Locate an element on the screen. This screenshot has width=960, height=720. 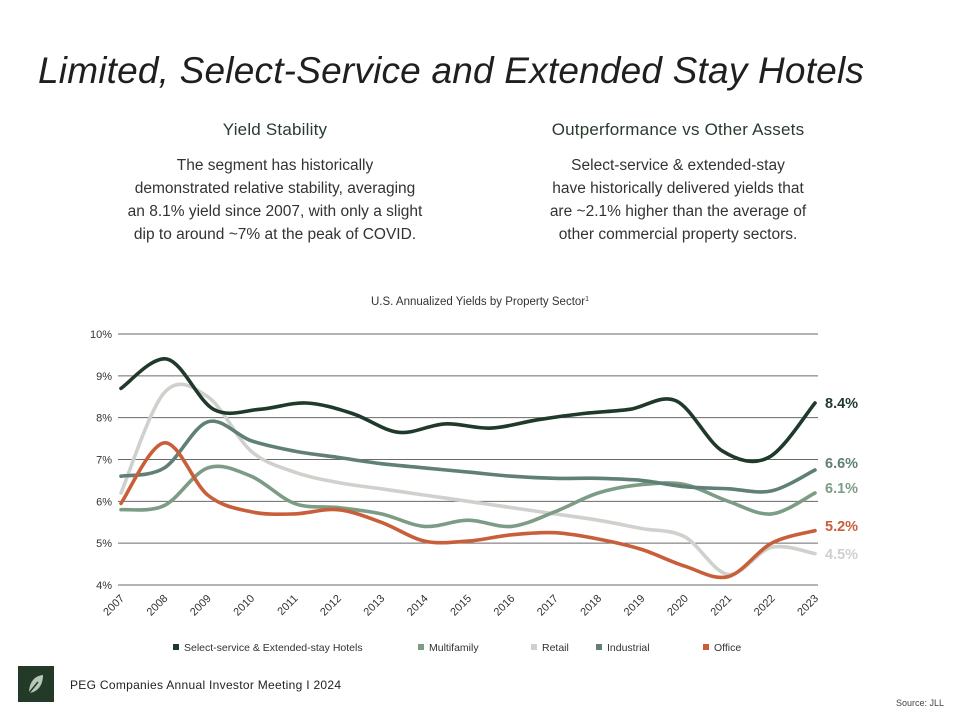
yield-stability-line: dip to around ~7% at the peak of COVID. is located at coordinates (275, 234).